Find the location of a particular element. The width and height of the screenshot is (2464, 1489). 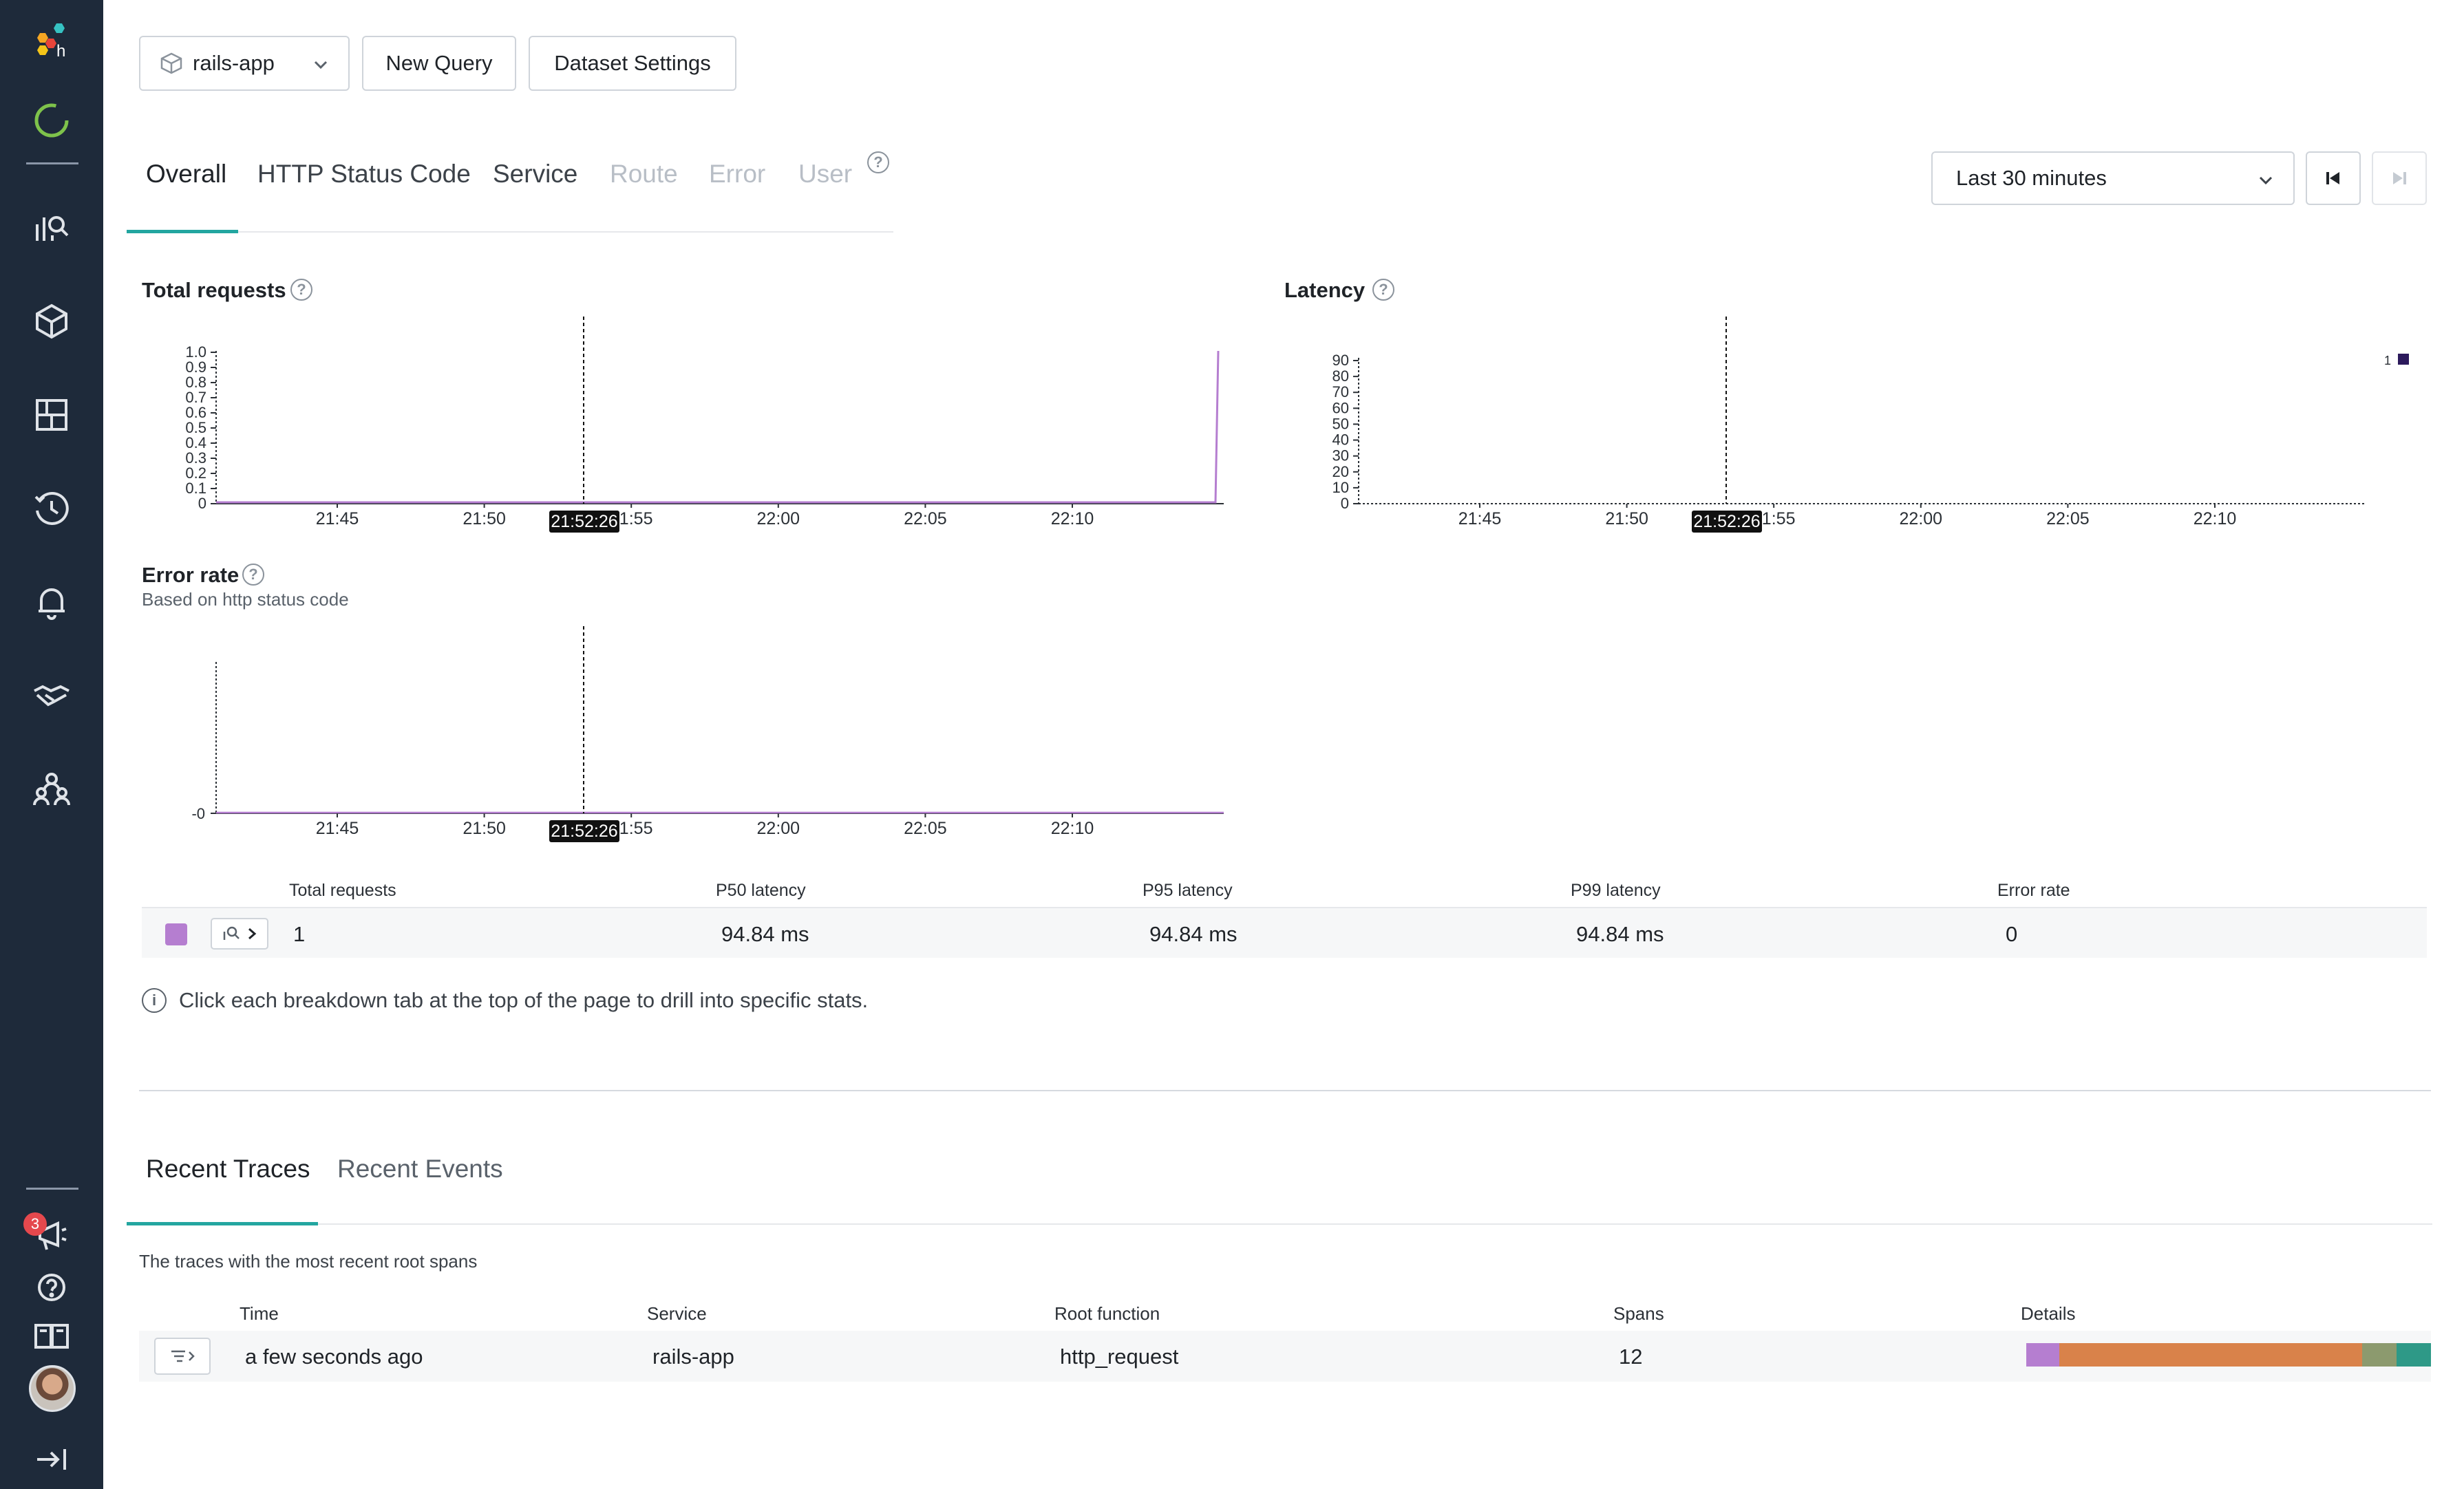

legend-value: 1 is located at coordinates (2388, 360).